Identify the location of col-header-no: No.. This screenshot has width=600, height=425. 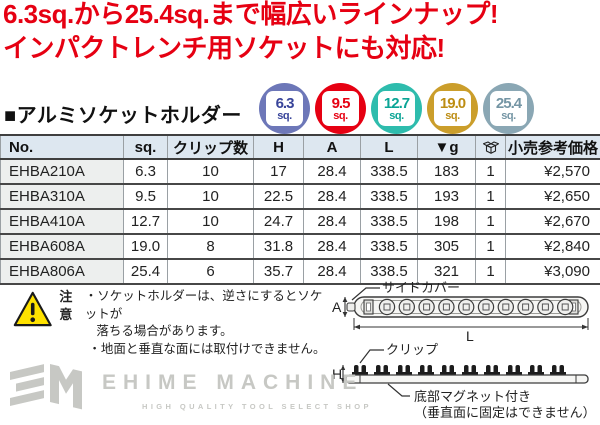
(62, 147).